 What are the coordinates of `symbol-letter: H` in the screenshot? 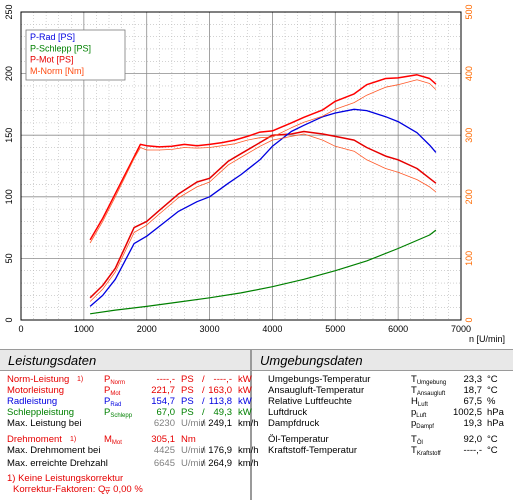 It's located at (414, 401).